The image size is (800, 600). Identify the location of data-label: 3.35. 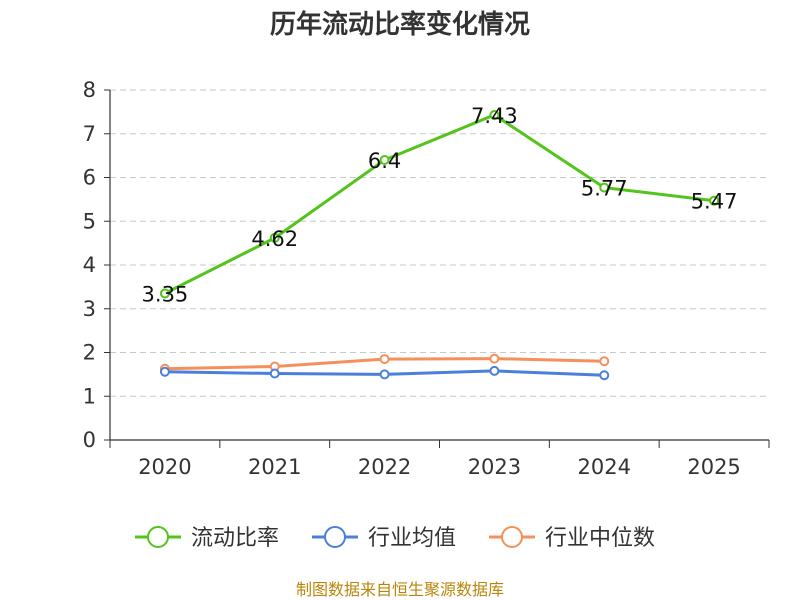
(165, 294).